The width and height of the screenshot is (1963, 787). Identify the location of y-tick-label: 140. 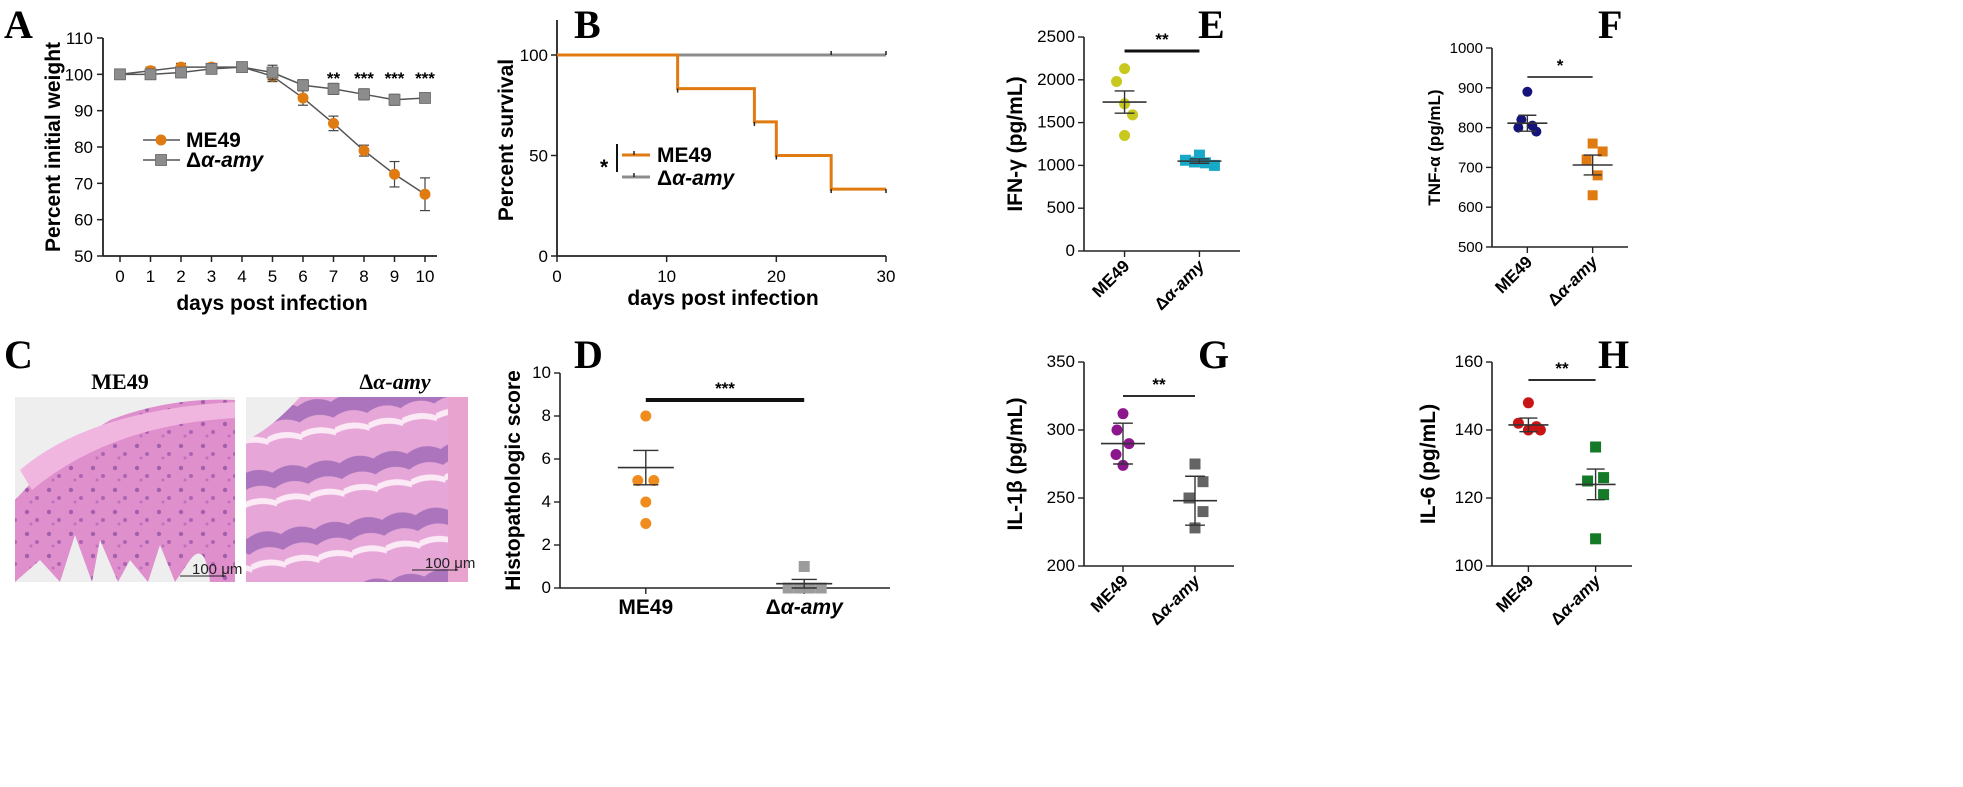
(1469, 429).